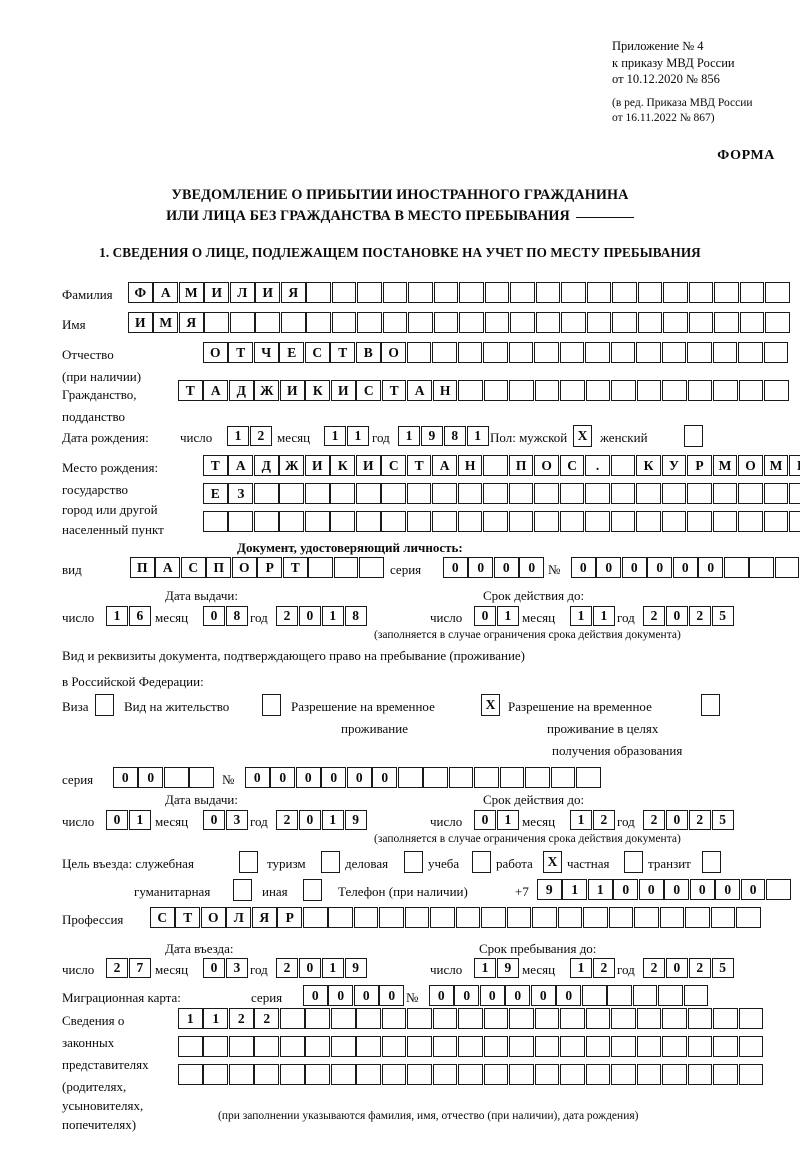  I want to click on form-cell: О, so click(215, 352).